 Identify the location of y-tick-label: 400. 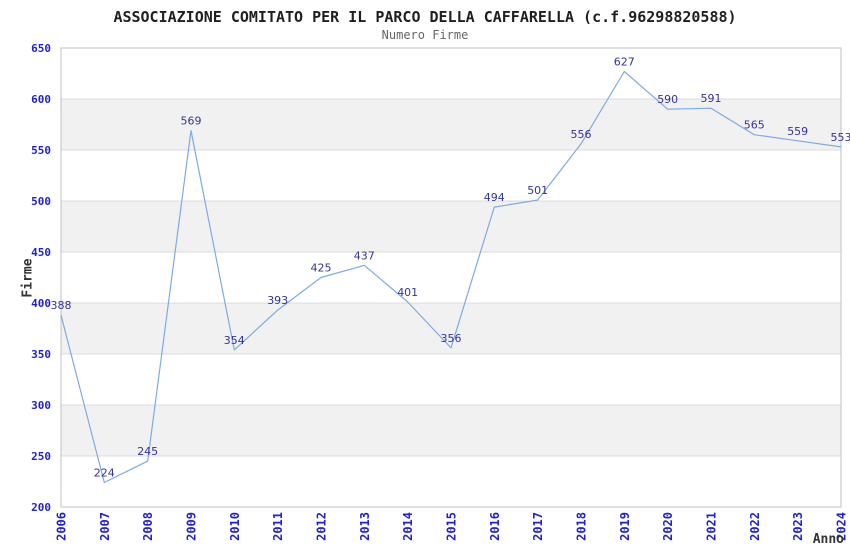
(41, 303).